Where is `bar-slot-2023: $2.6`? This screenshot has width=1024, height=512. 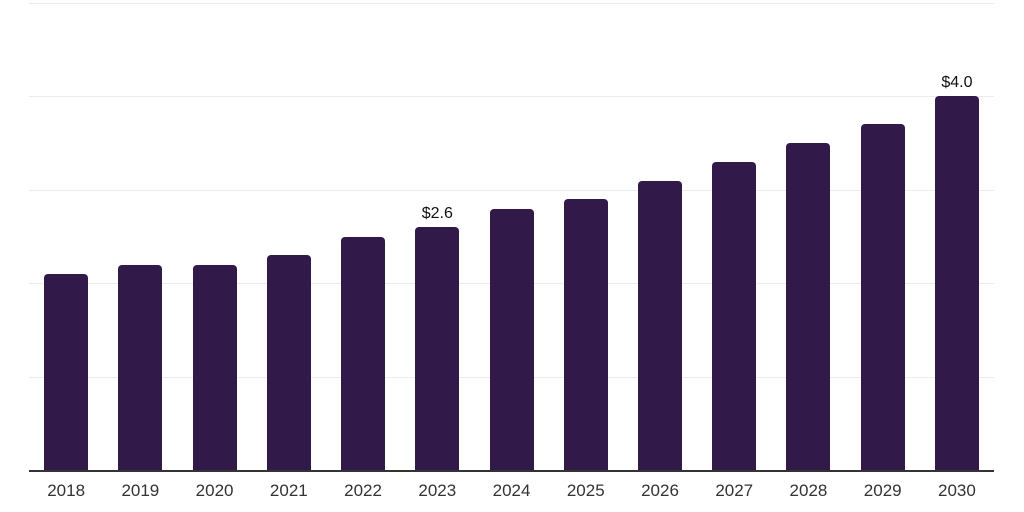 bar-slot-2023: $2.6 is located at coordinates (437, 236).